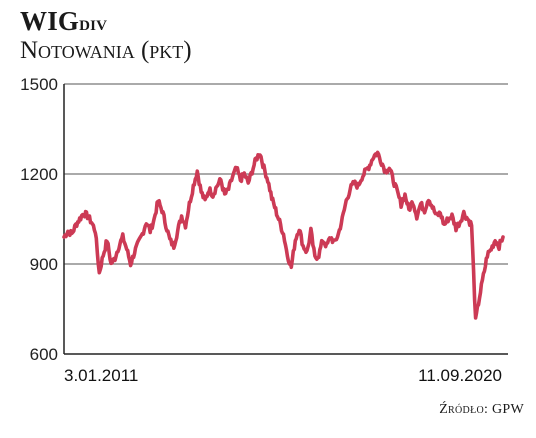  What do you see at coordinates (93, 23) in the screenshot?
I see `chart-title-sub: div` at bounding box center [93, 23].